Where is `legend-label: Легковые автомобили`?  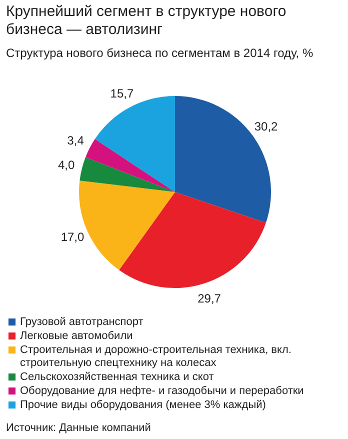
legend-label: Легковые автомобили is located at coordinates (76, 336).